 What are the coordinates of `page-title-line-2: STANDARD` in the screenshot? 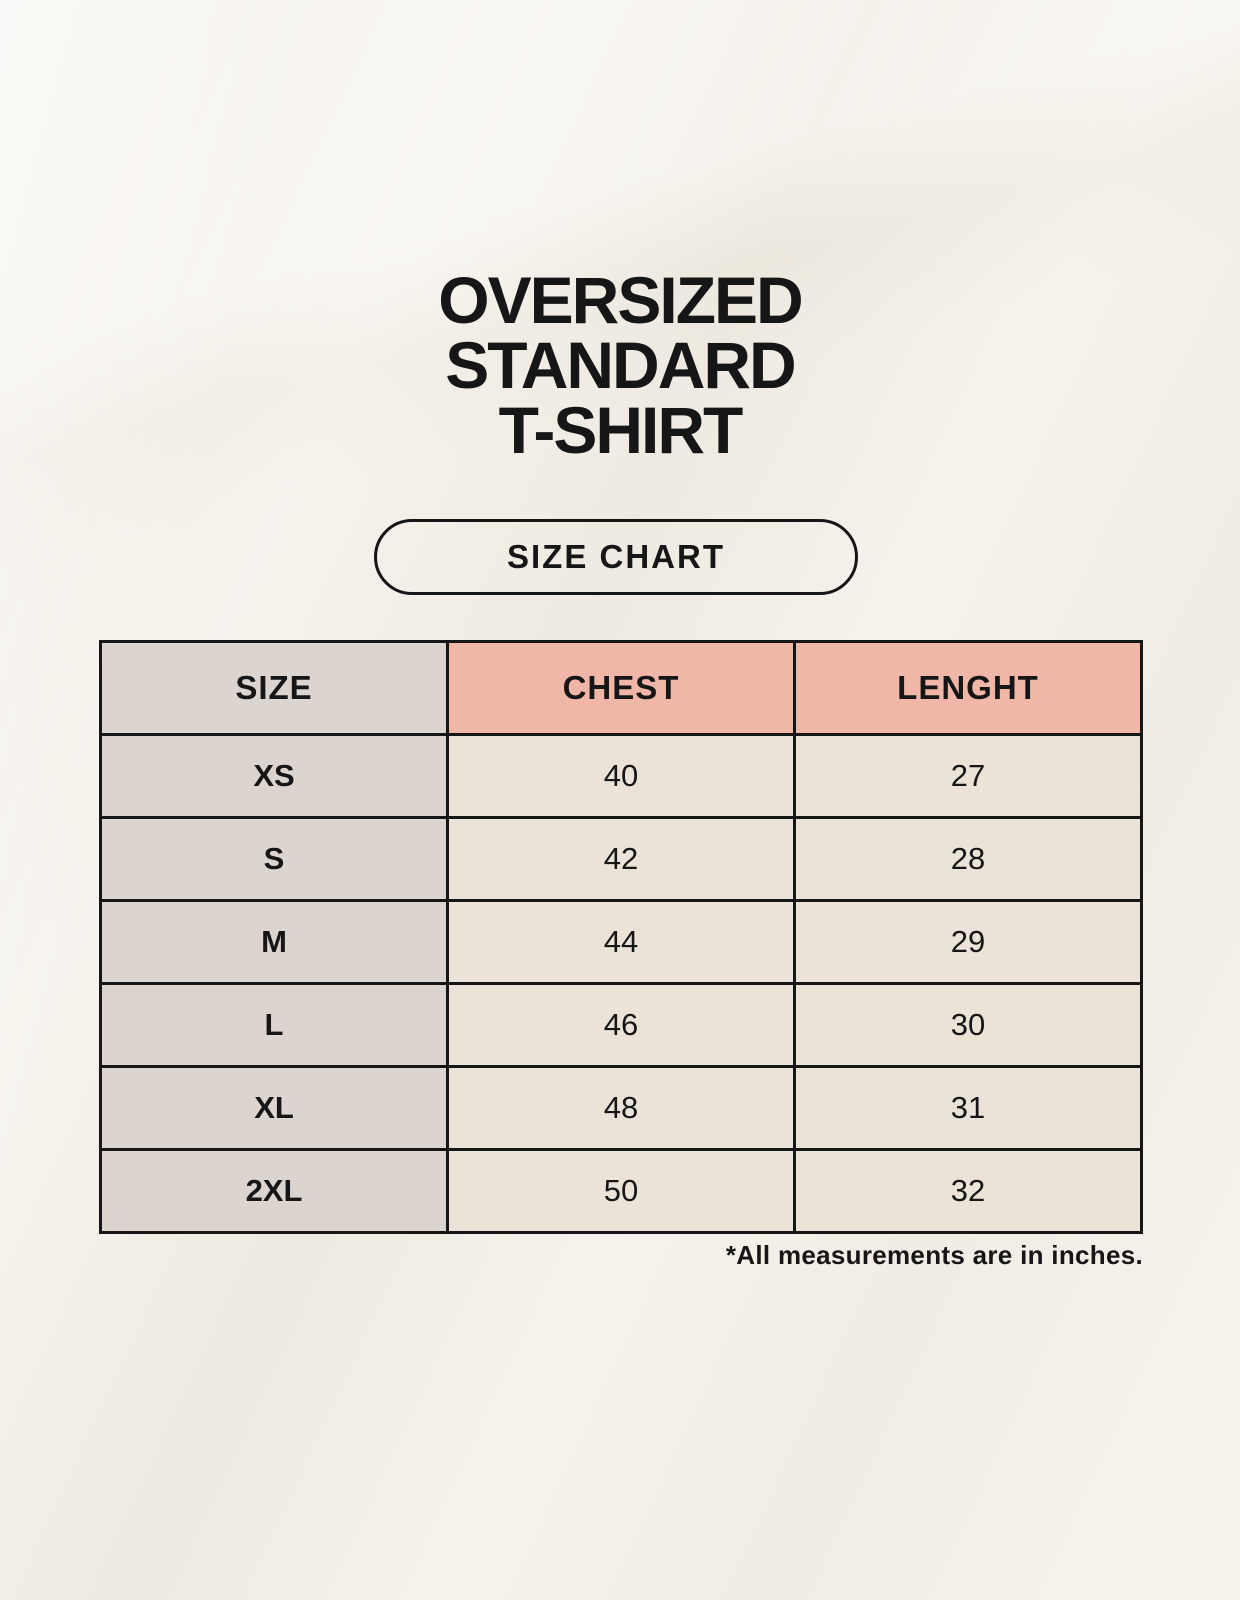 It's located at (620, 365).